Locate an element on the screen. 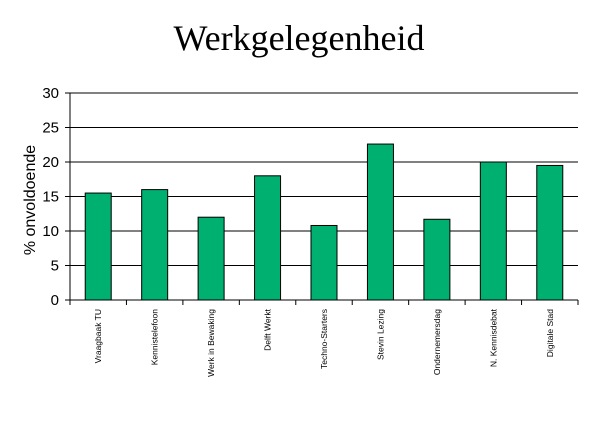 The image size is (598, 421). x-tick-label: Stevin Lezing is located at coordinates (380, 334).